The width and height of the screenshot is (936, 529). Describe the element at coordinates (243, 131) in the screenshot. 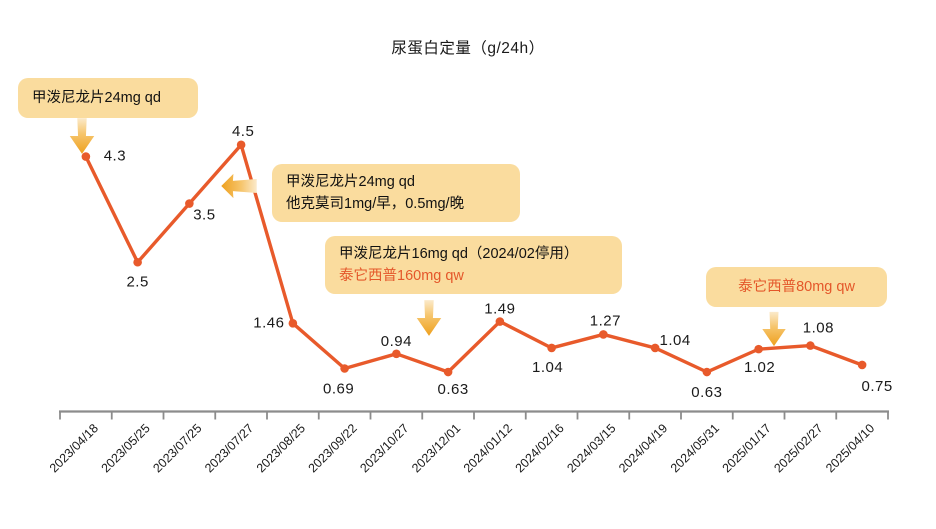

I see `data-label: 4.5` at that location.